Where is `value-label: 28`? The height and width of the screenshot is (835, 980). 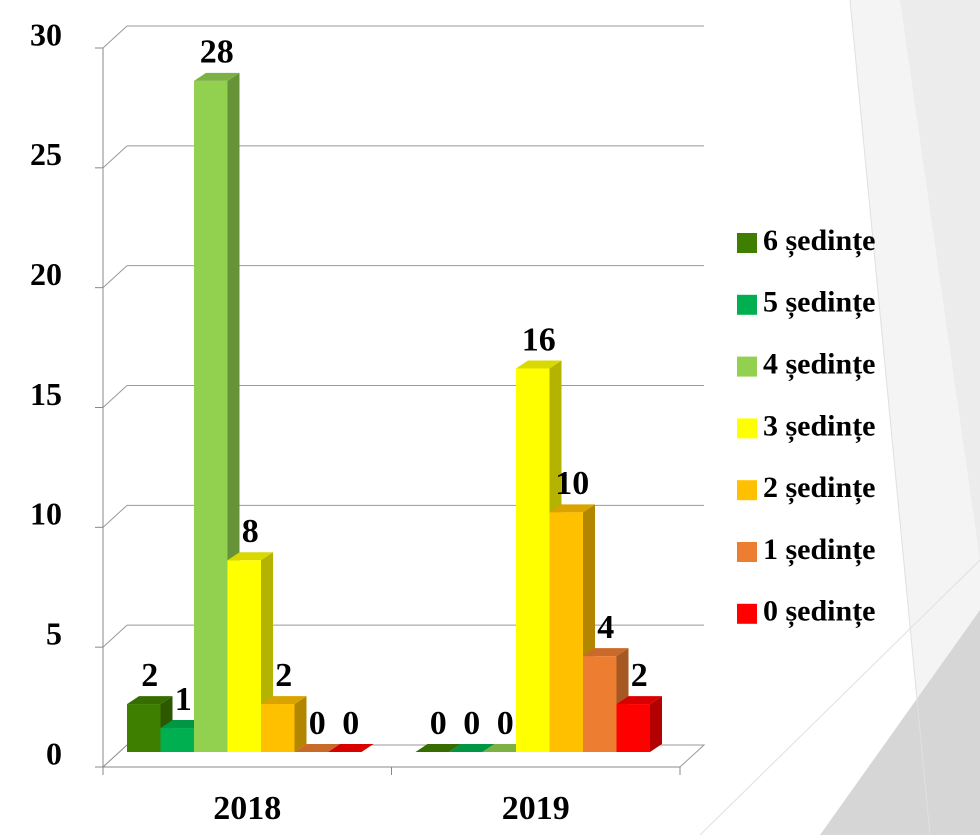 value-label: 28 is located at coordinates (217, 52).